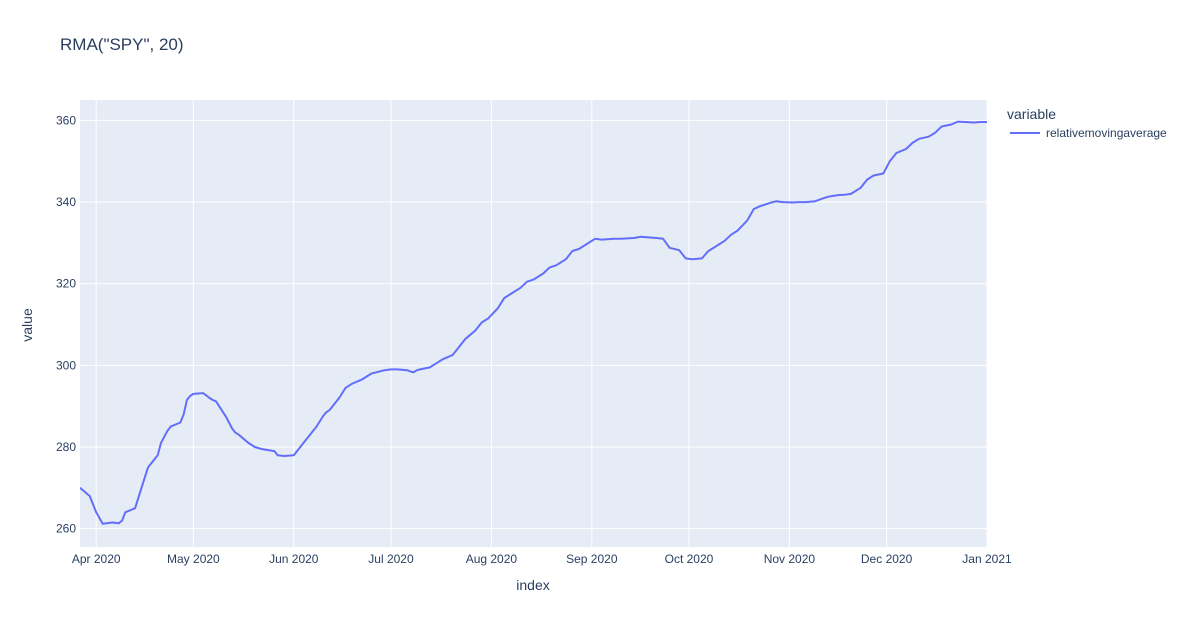 The height and width of the screenshot is (630, 1200). I want to click on y-tick-label: 320, so click(66, 284).